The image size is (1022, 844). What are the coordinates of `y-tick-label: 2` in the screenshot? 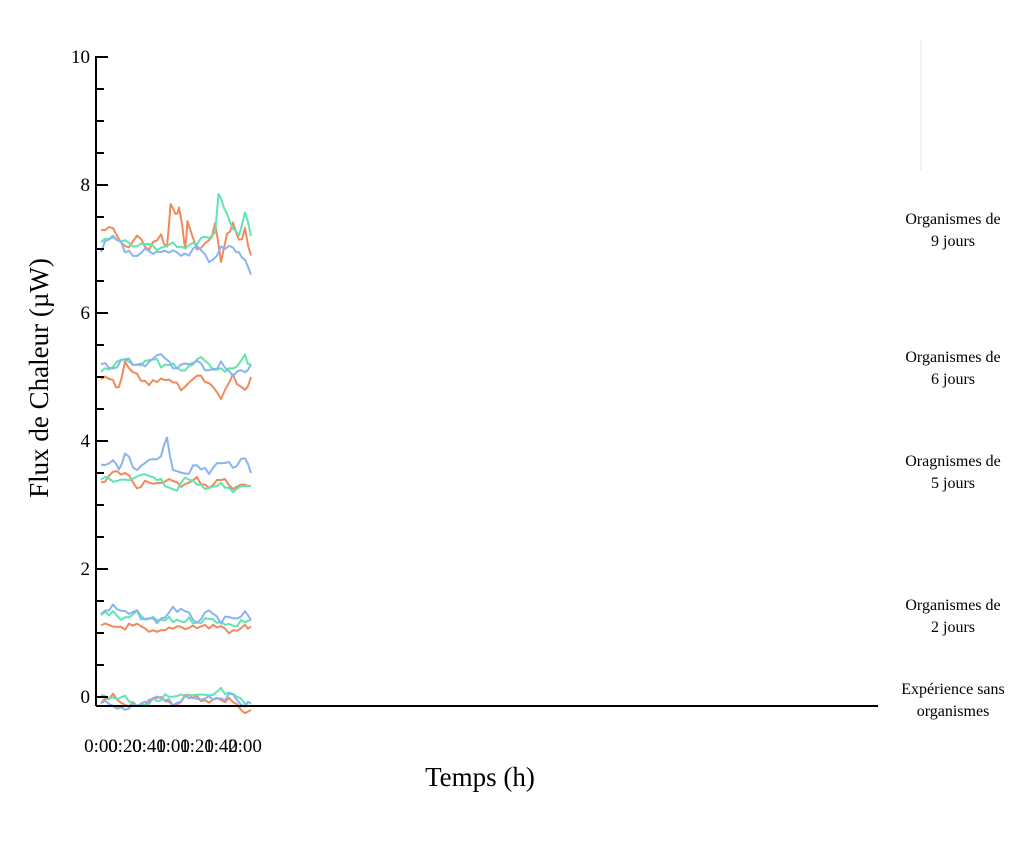 It's located at (86, 569).